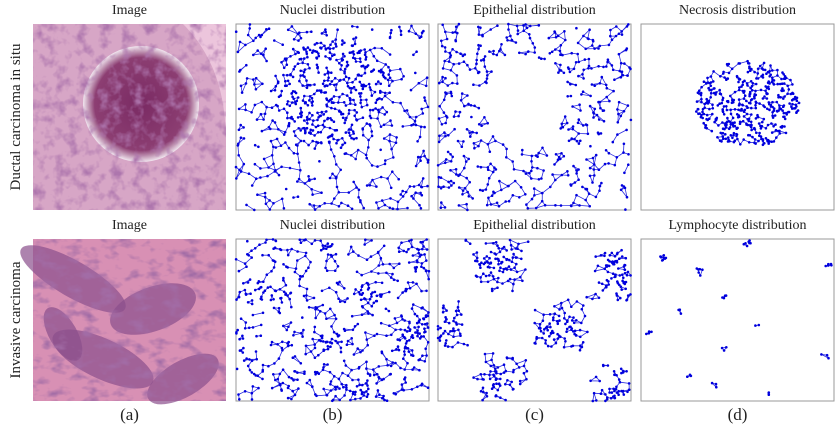  I want to click on subfigure-label: (c), so click(534, 414).